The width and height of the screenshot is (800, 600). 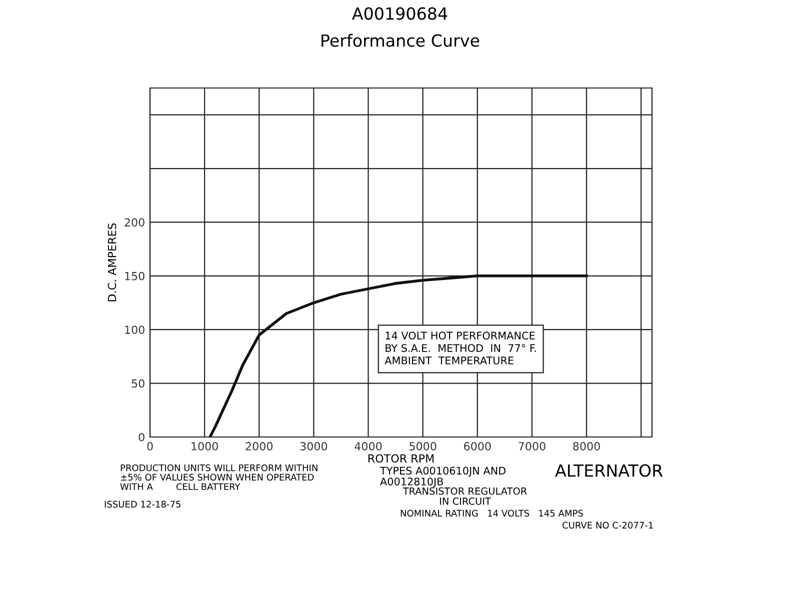 I want to click on x-tick-label: 2000, so click(x=259, y=446).